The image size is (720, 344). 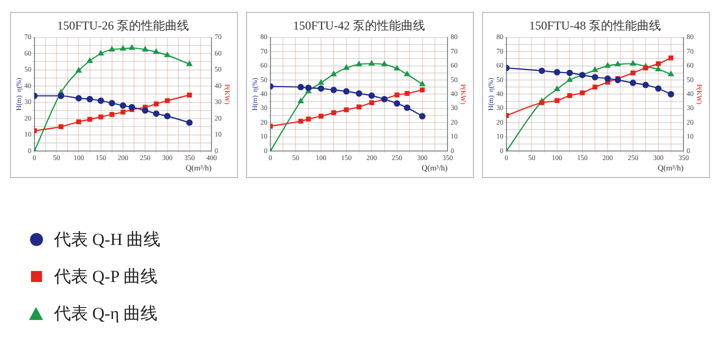 What do you see at coordinates (106, 314) in the screenshot?
I see `legend-label: 代表 Q-η 曲线` at bounding box center [106, 314].